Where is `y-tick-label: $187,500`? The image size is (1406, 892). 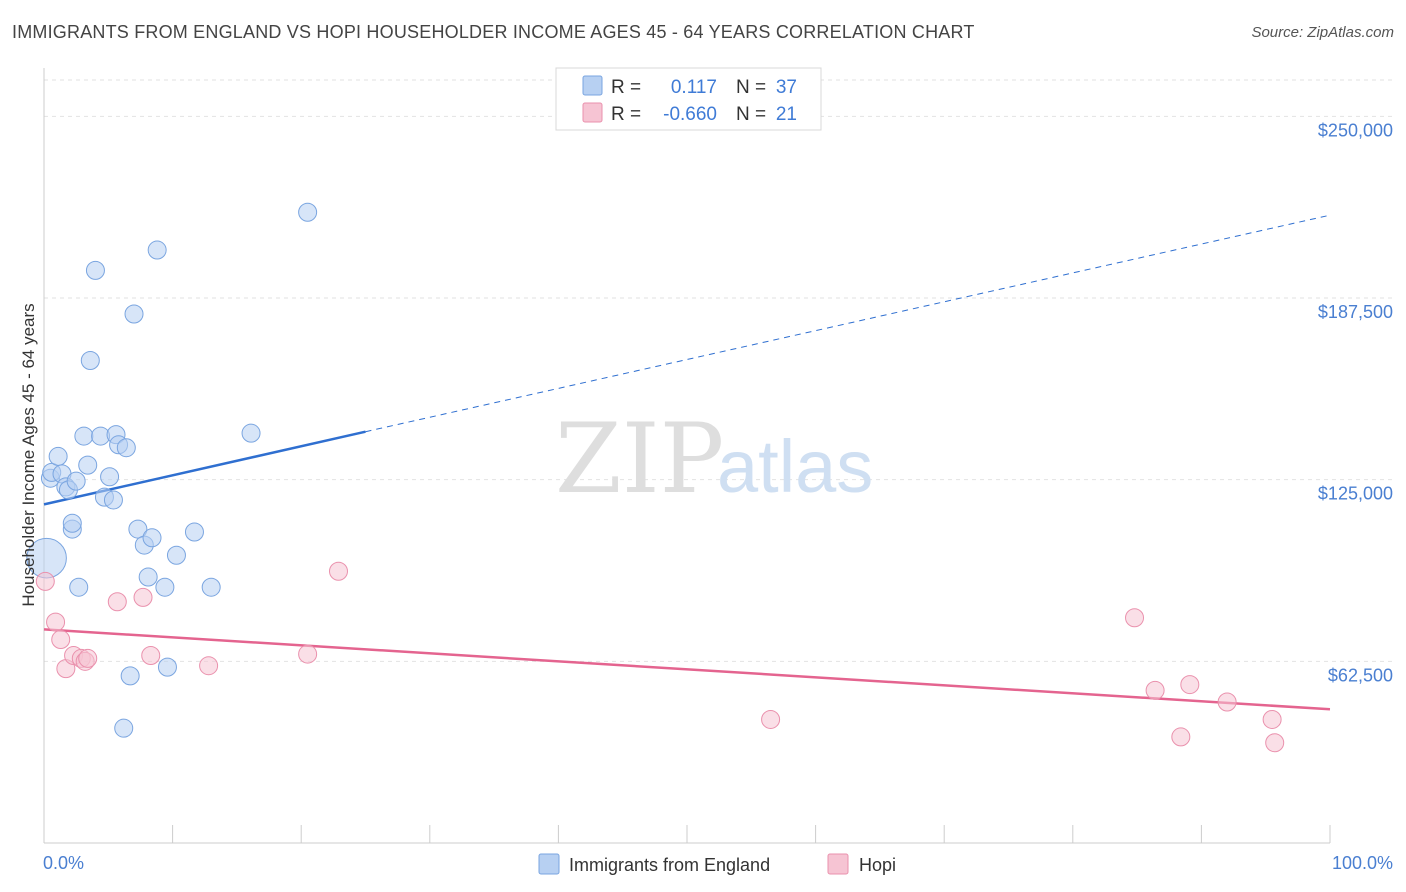
y-tick-label: $187,500 is located at coordinates (1355, 312).